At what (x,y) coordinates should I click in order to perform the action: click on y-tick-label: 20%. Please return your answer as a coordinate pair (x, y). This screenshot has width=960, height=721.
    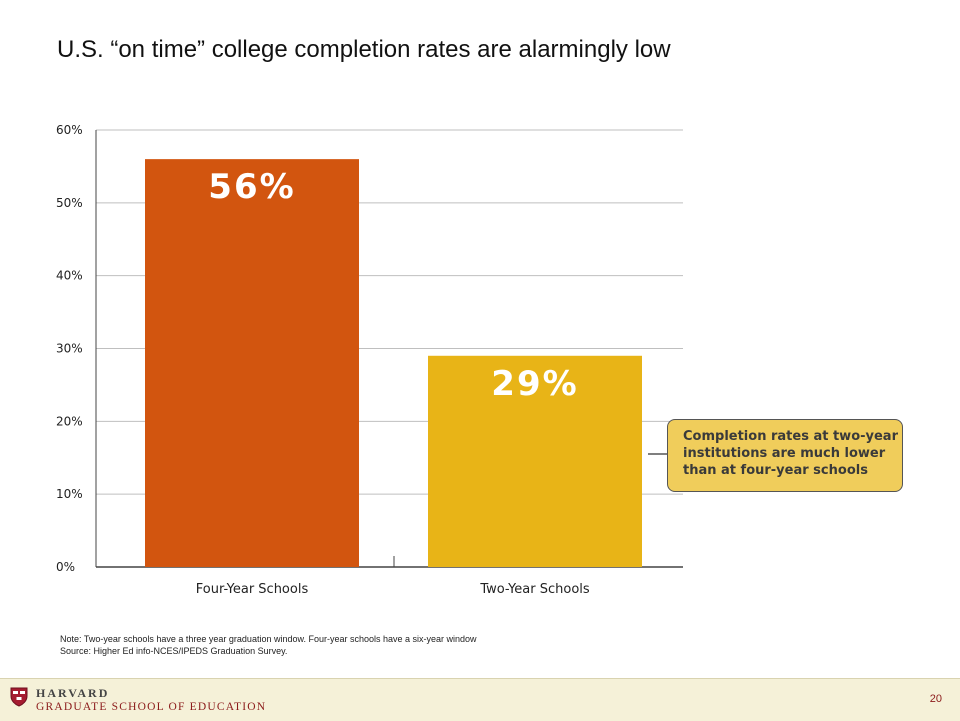
    Looking at the image, I should click on (69, 421).